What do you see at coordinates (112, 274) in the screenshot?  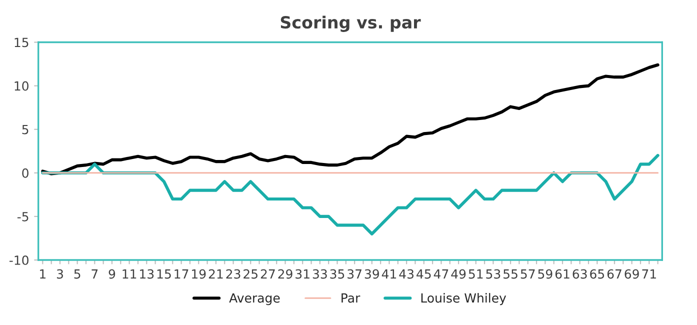 I see `x-tick-label: 9` at bounding box center [112, 274].